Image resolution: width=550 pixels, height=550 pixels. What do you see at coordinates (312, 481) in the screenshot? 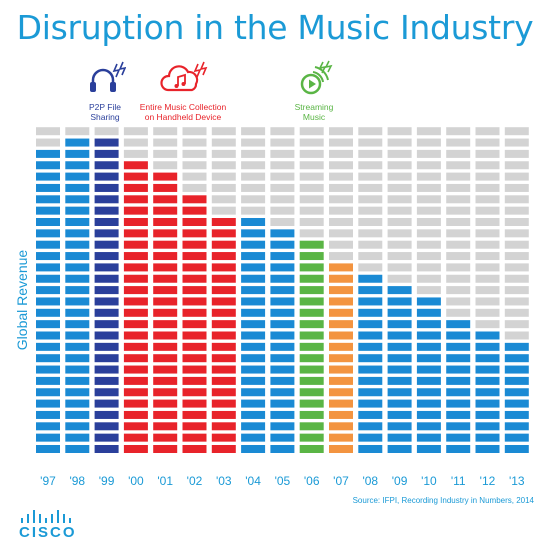
I see `x-tick-label: '06` at bounding box center [312, 481].